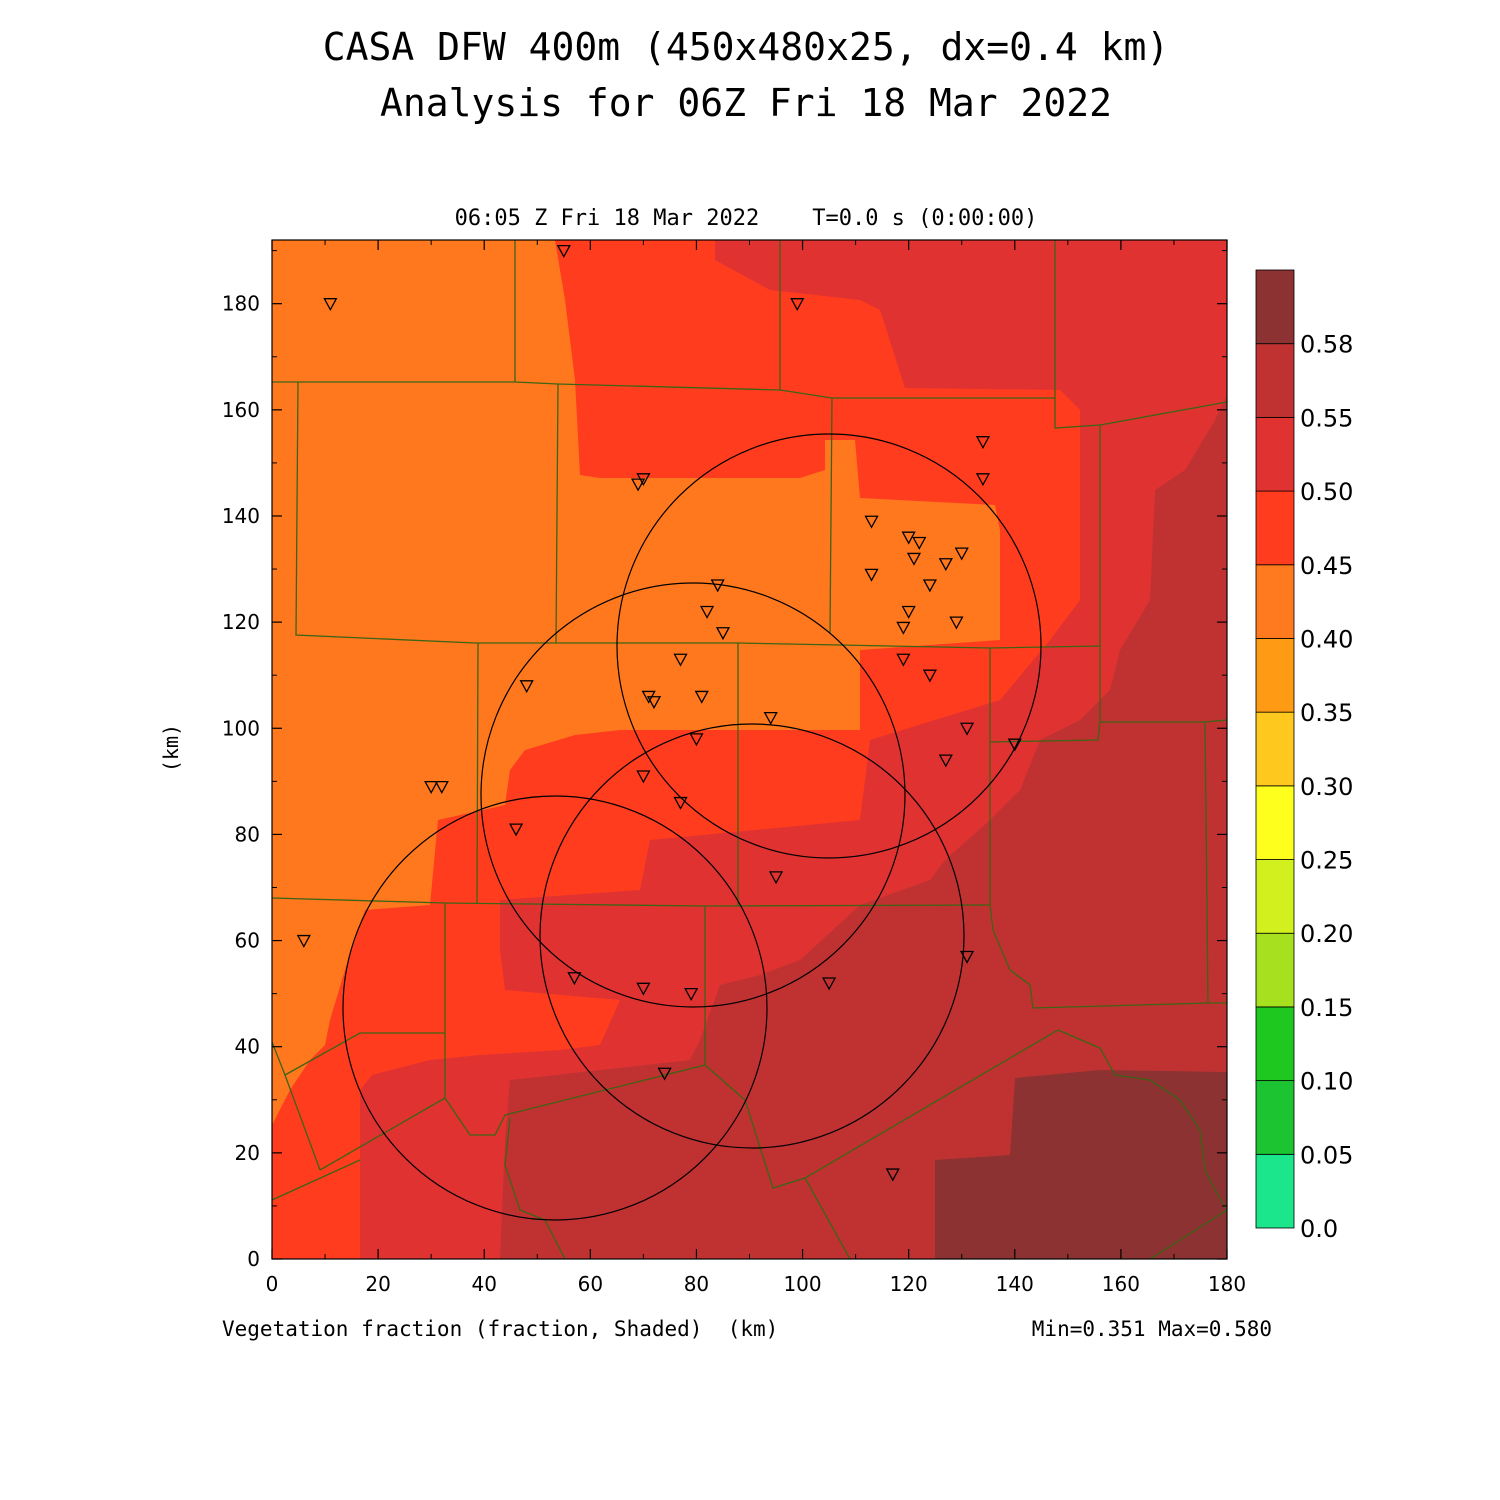  I want to click on y-tick-label: 40, so click(247, 1047).